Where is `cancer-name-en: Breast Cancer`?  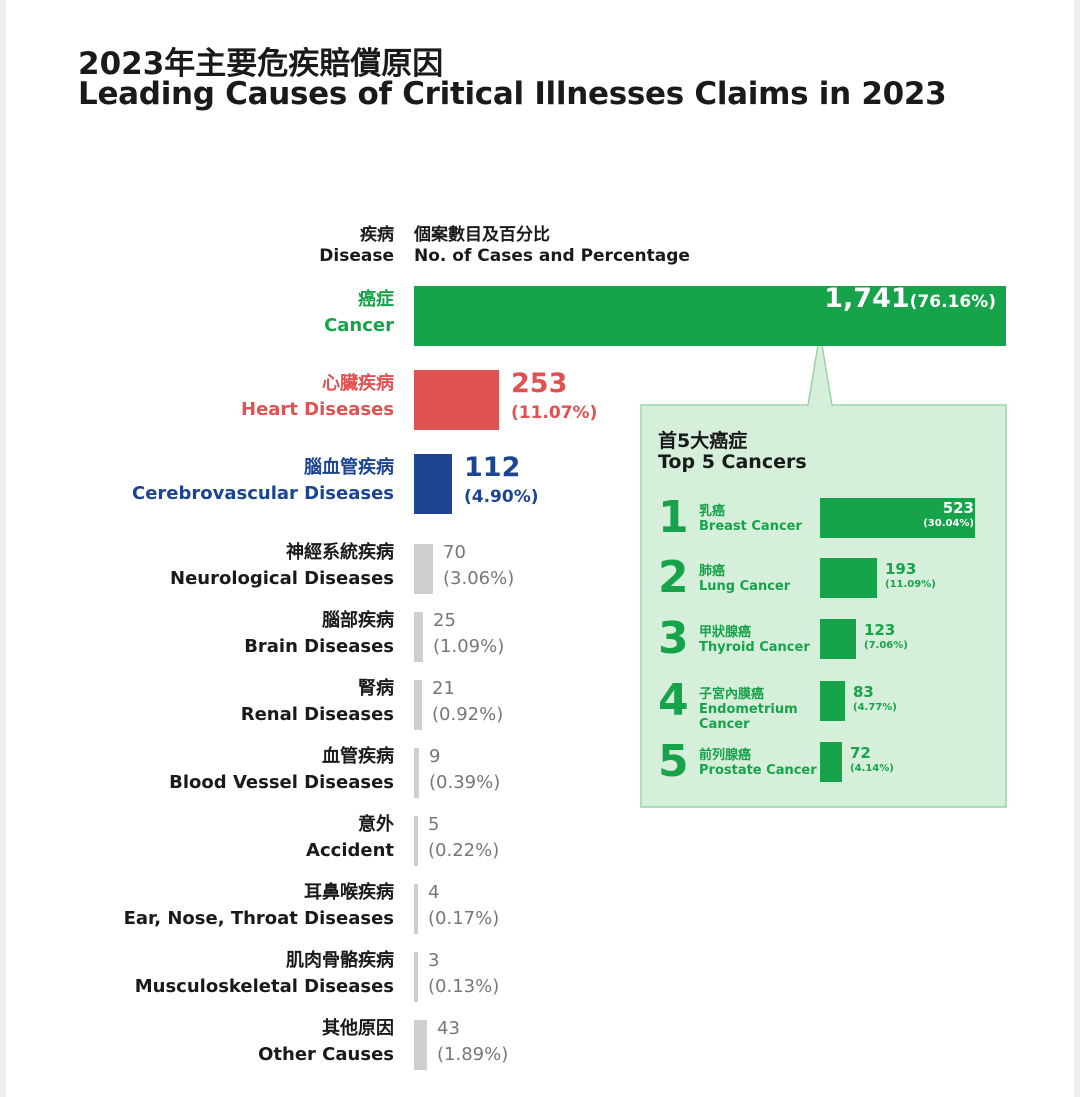
cancer-name-en: Breast Cancer is located at coordinates (750, 526).